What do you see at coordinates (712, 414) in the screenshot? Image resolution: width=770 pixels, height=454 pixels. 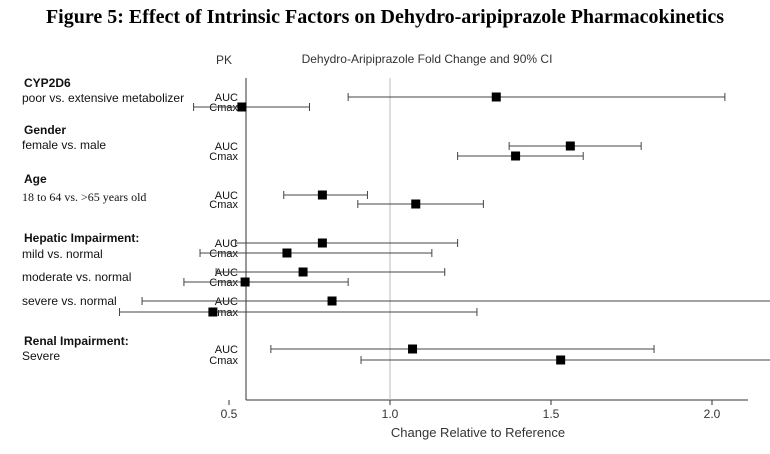 I see `x-tick-label: 2.0` at bounding box center [712, 414].